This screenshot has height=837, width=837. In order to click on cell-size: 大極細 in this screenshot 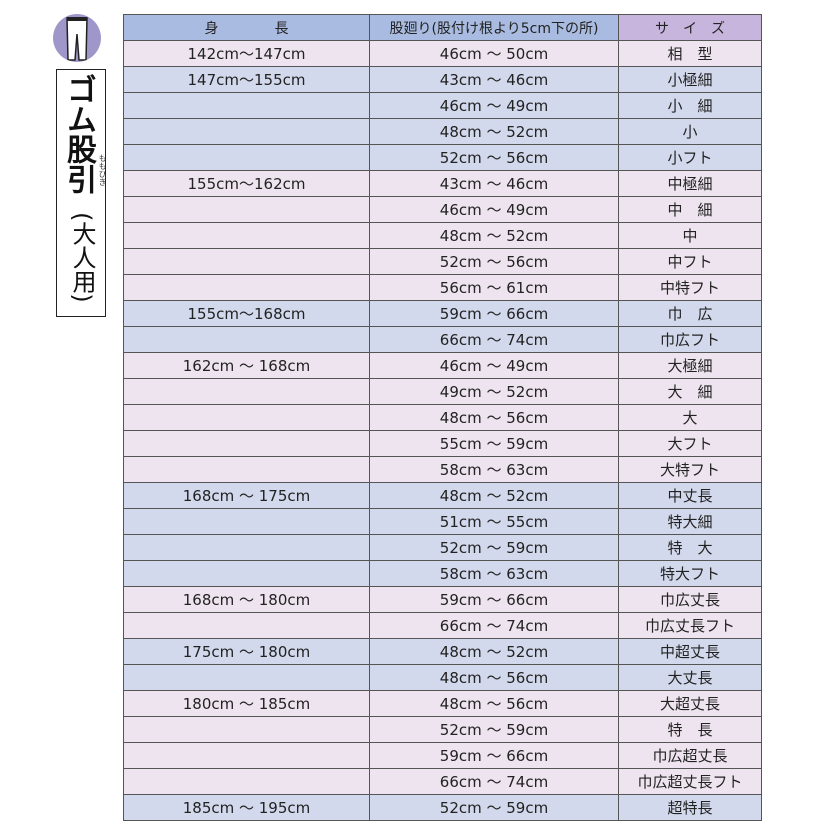, I will do `click(690, 365)`.